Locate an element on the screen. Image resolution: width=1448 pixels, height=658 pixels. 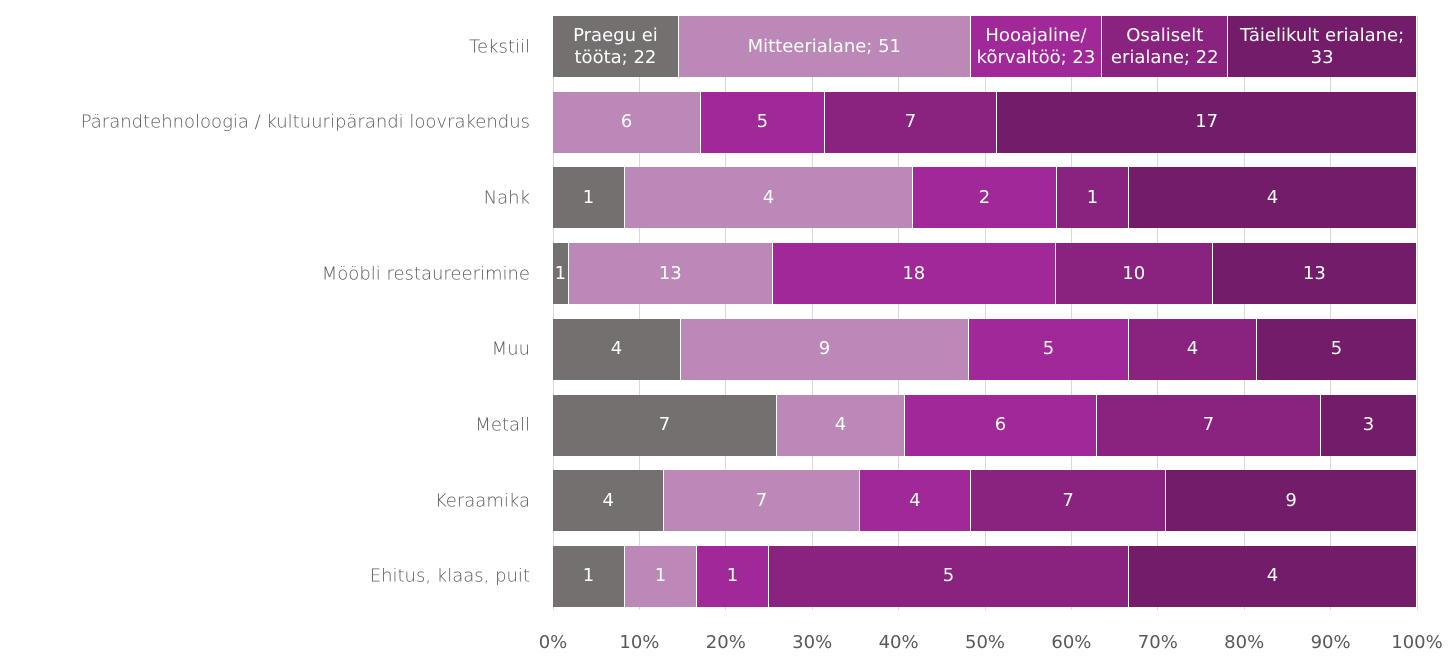
category-label: Metall is located at coordinates (502, 425).